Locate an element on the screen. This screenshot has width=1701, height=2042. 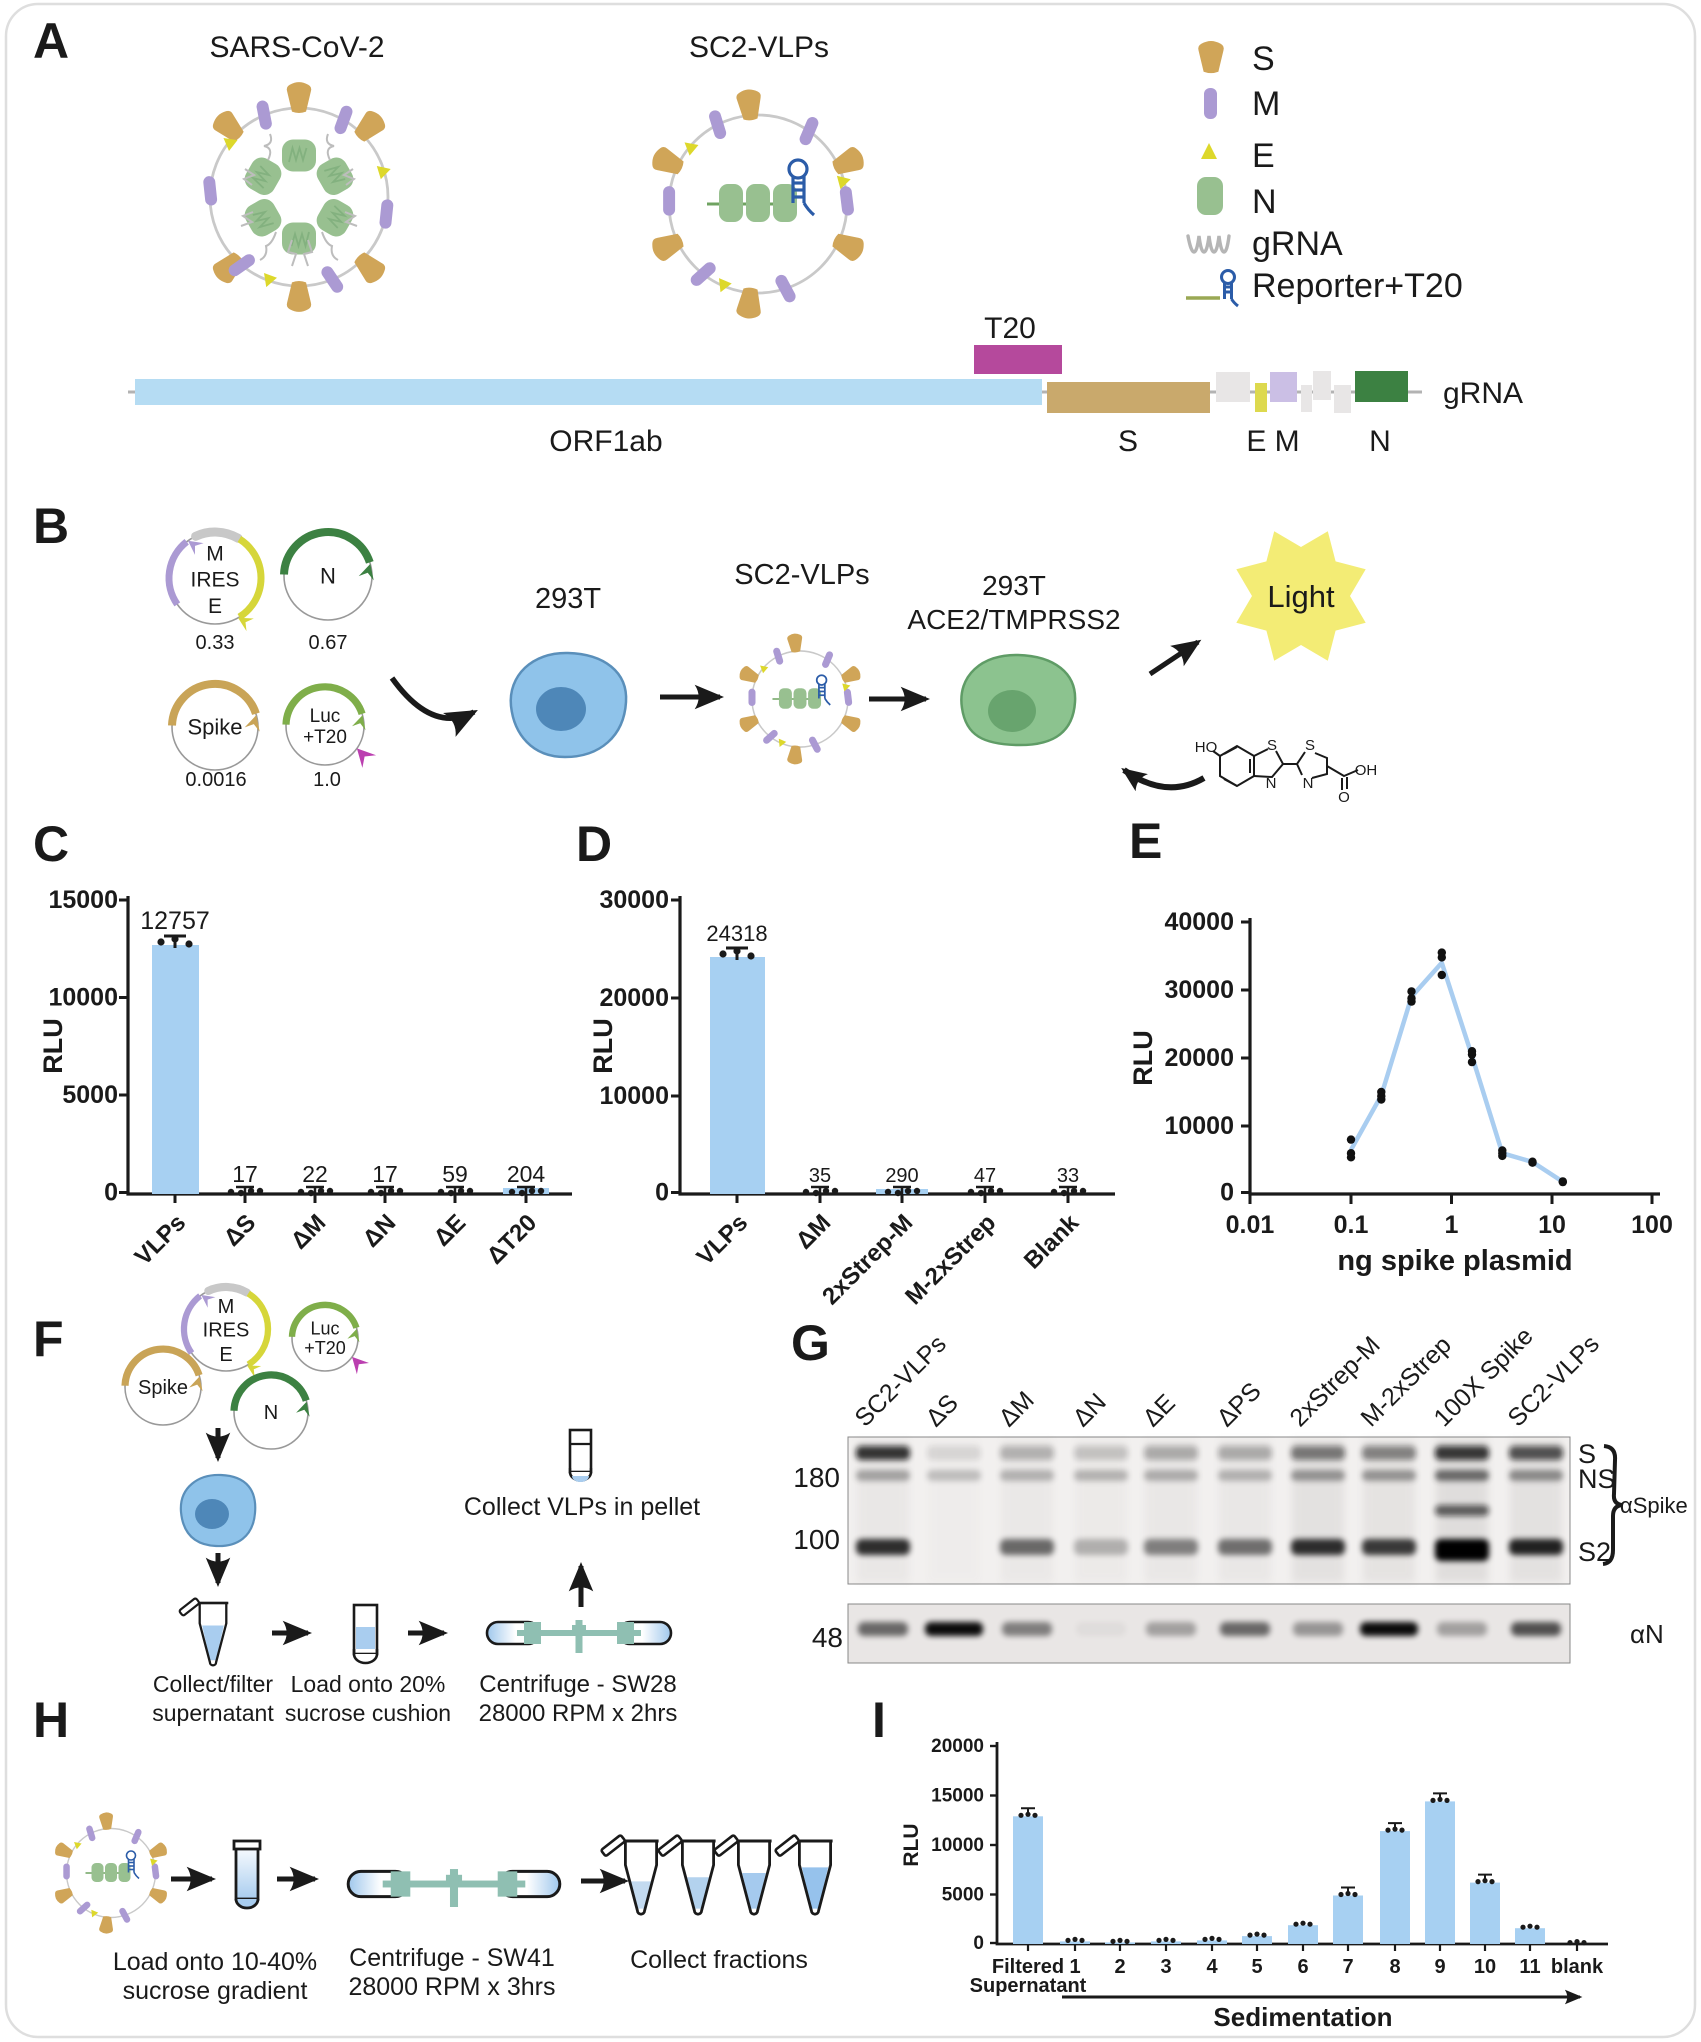
svg-text: 12757 is located at coordinates (175, 921).